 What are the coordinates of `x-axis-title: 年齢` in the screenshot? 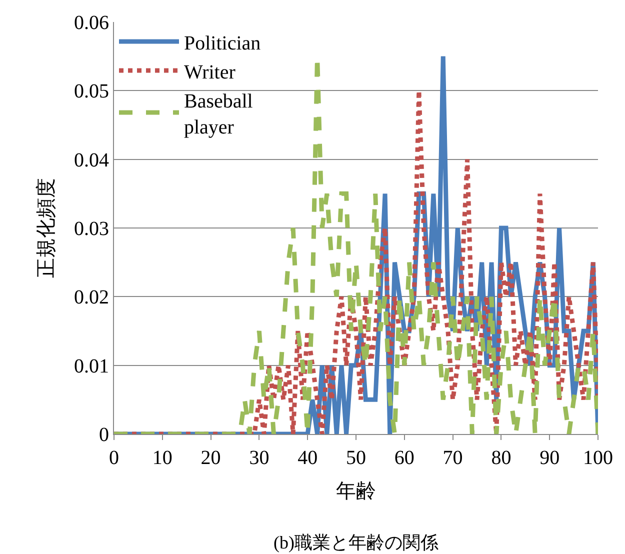 It's located at (356, 491).